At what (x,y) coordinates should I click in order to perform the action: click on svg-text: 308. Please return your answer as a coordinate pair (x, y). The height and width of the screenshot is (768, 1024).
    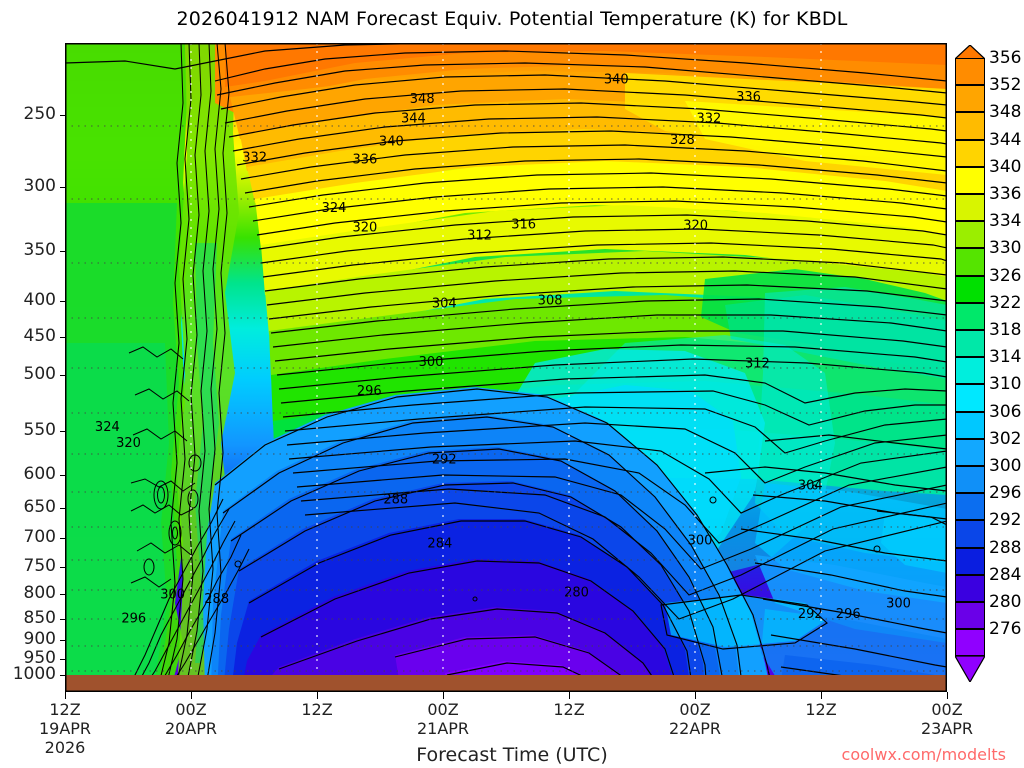
    Looking at the image, I should click on (550, 300).